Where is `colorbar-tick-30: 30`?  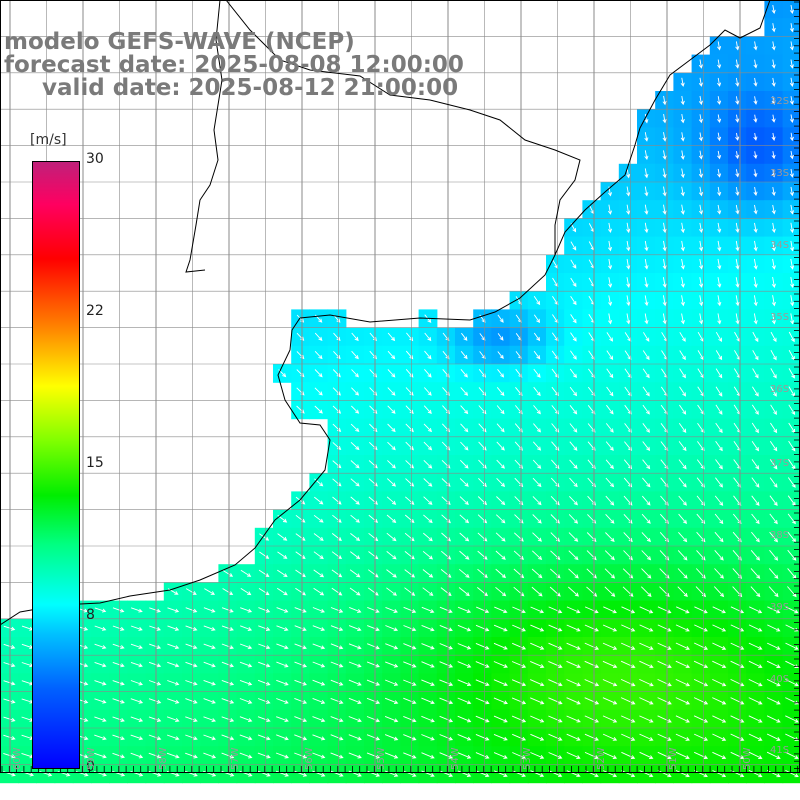
colorbar-tick-30: 30 is located at coordinates (95, 159).